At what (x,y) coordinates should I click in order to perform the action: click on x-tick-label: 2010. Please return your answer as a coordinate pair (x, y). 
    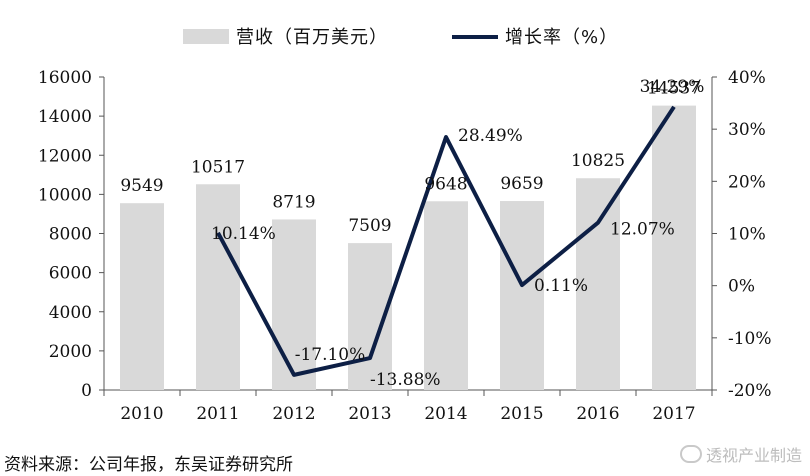
    Looking at the image, I should click on (141, 414).